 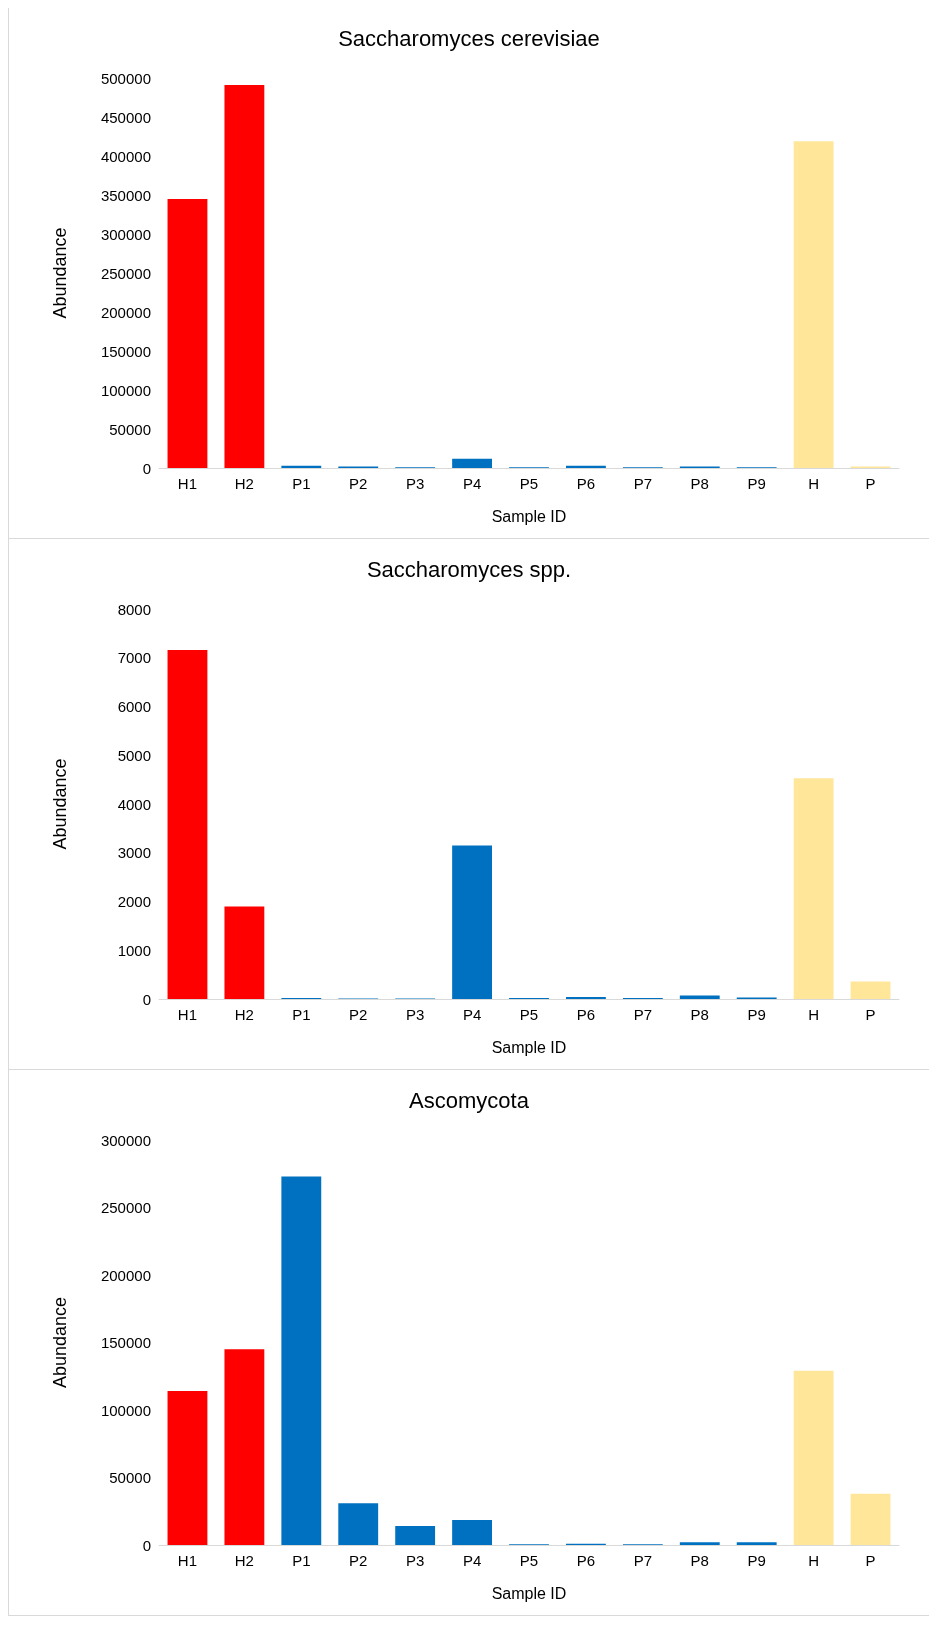 I want to click on y-tick-label: 8000, so click(x=134, y=609).